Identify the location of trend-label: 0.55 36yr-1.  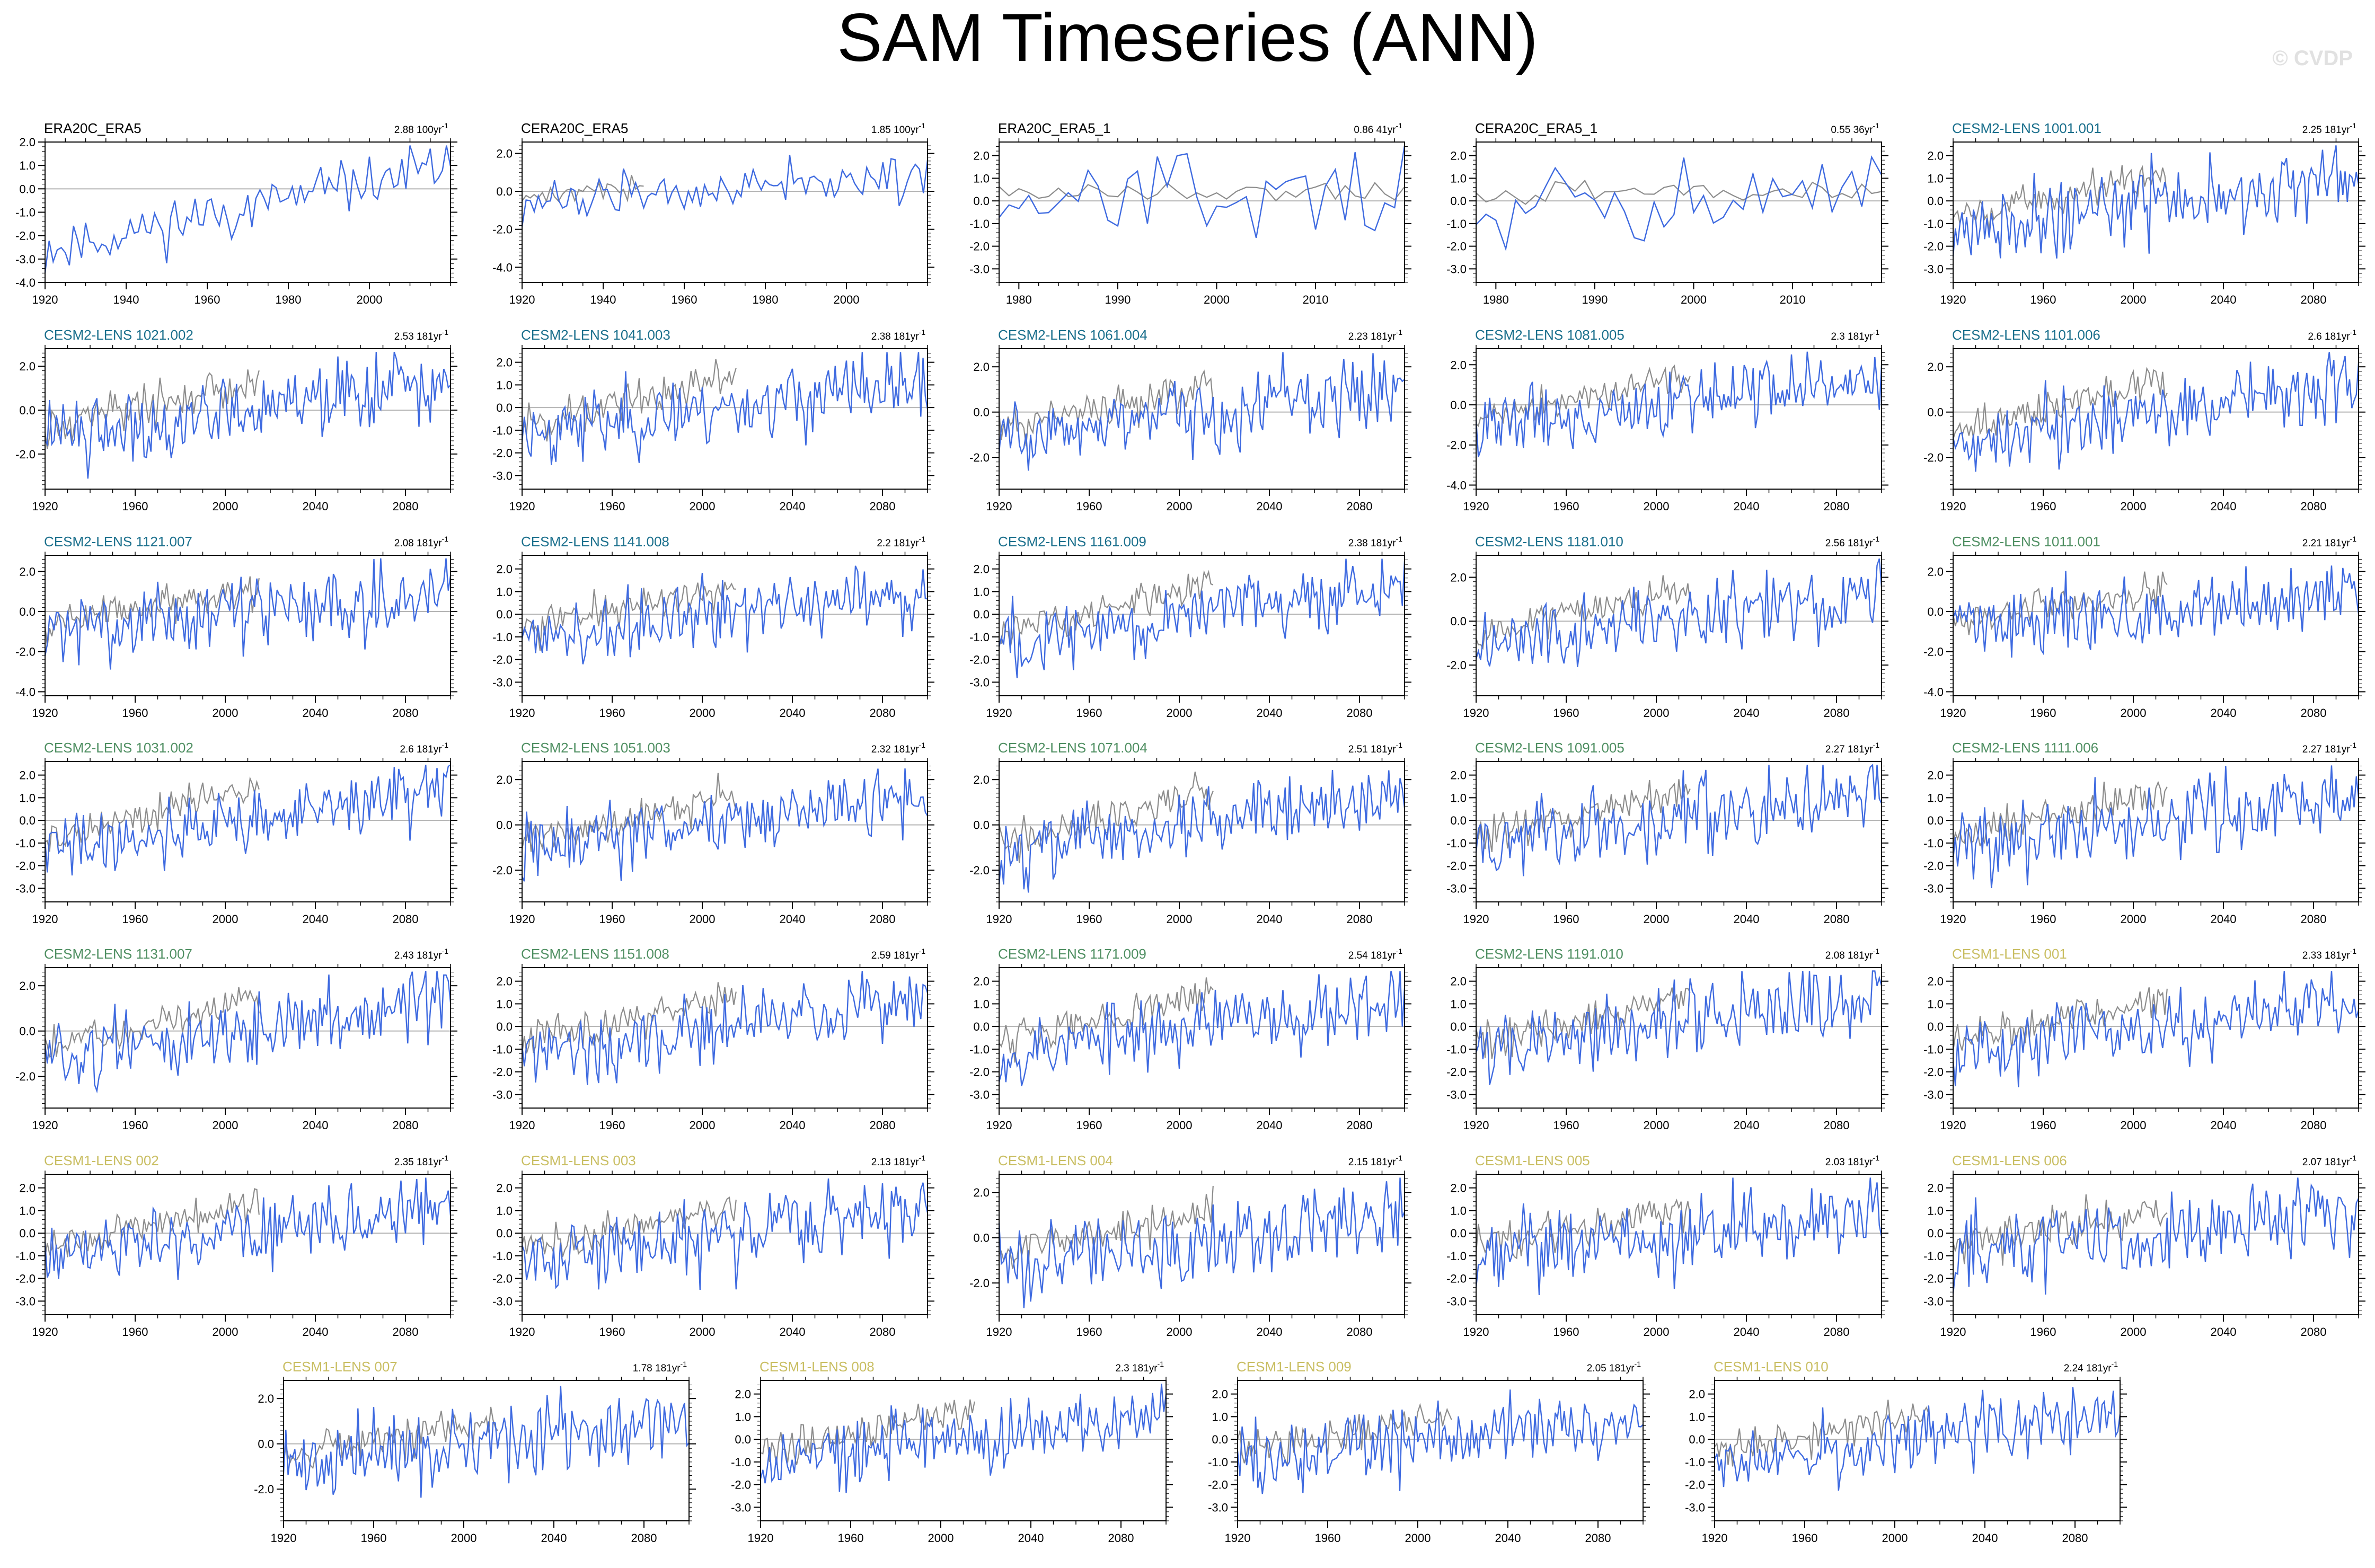
(1855, 128).